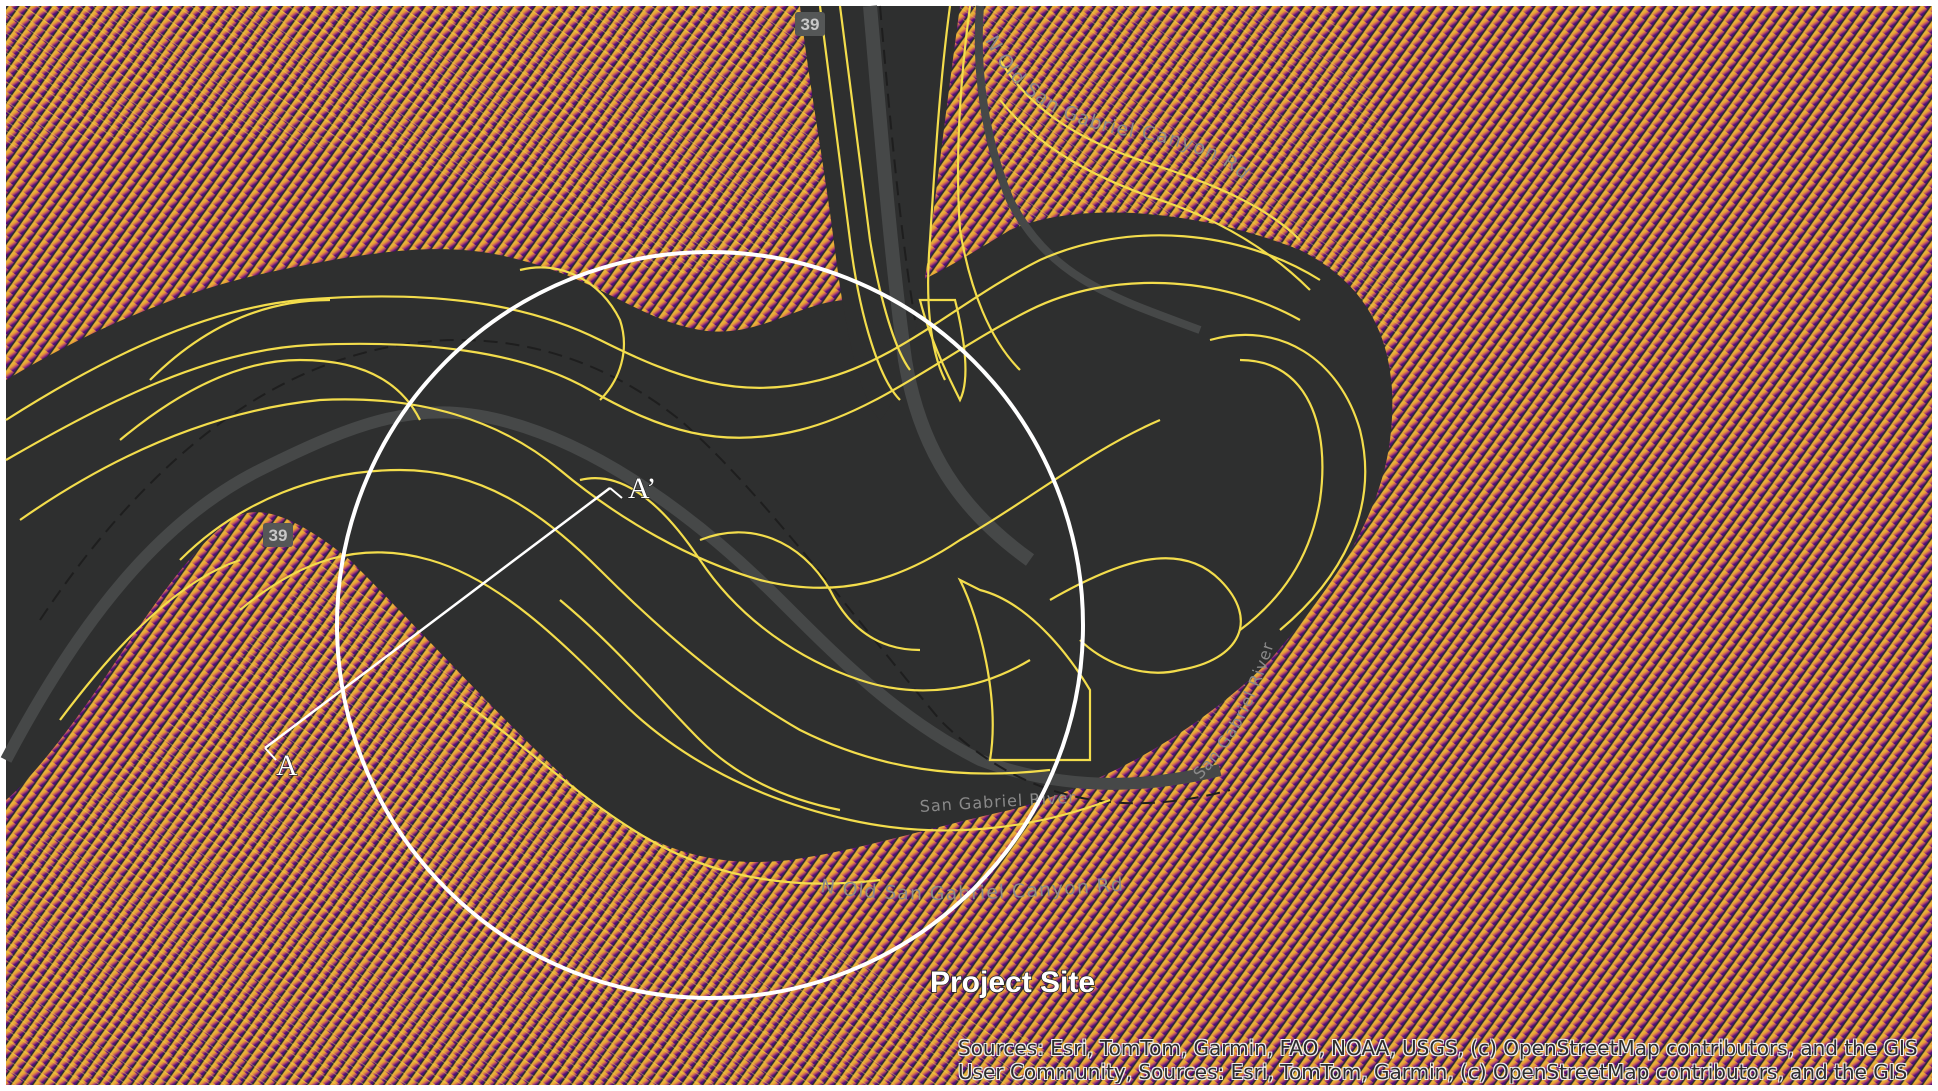 The width and height of the screenshot is (1938, 1091). Describe the element at coordinates (642, 488) in the screenshot. I see `section-label-end: A’` at that location.